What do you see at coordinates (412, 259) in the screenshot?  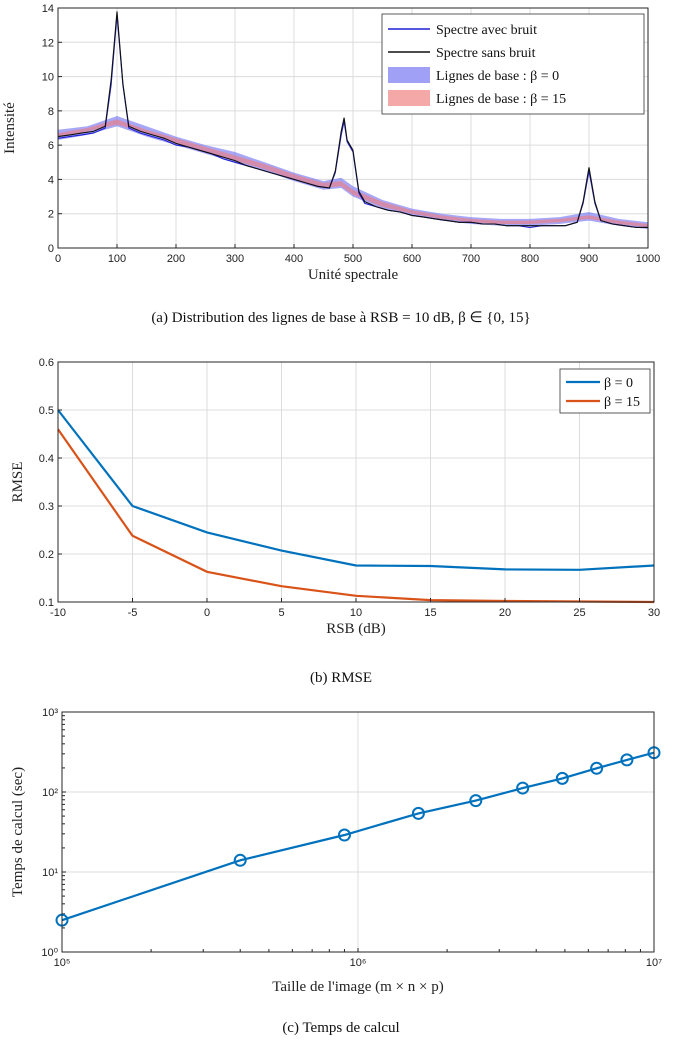 I see `x-tick-label: 600` at bounding box center [412, 259].